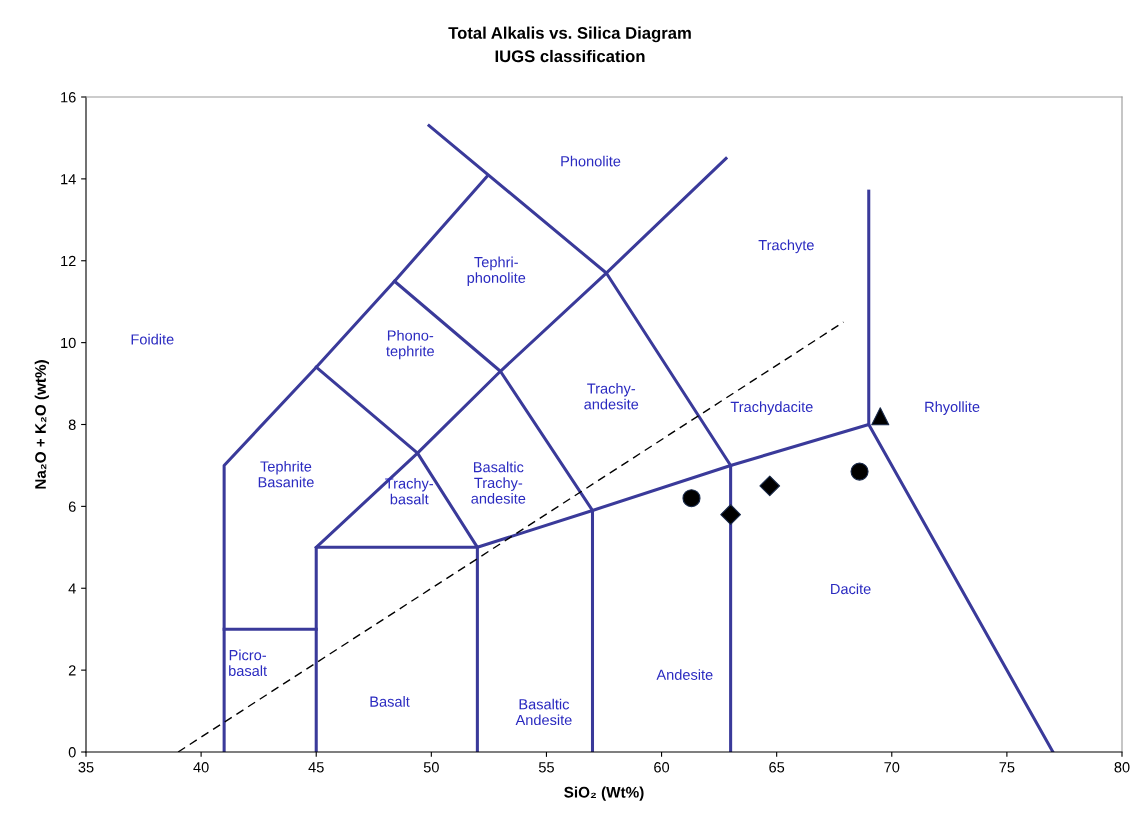  Describe the element at coordinates (1122, 767) in the screenshot. I see `x-tick-label: 80` at that location.